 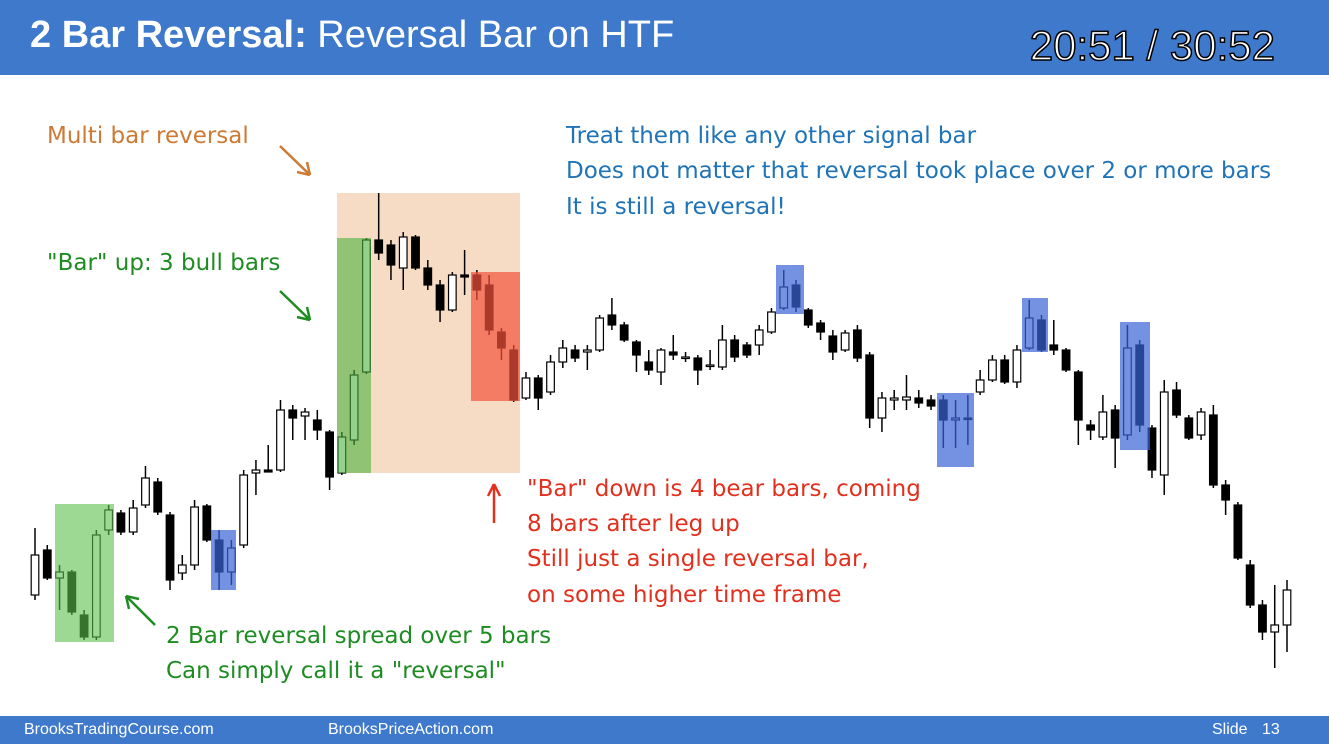 What do you see at coordinates (168, 35) in the screenshot?
I see `title-bold: 2 Bar Reversal:` at bounding box center [168, 35].